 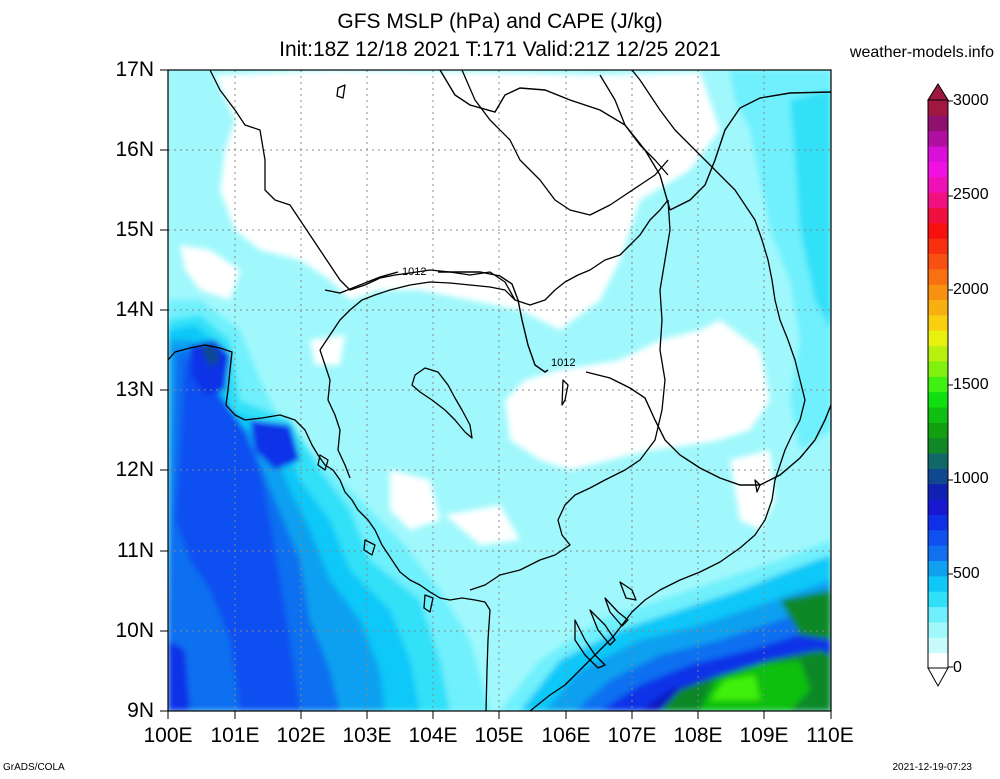 What do you see at coordinates (34, 767) in the screenshot?
I see `software-credit: GrADS/COLA` at bounding box center [34, 767].